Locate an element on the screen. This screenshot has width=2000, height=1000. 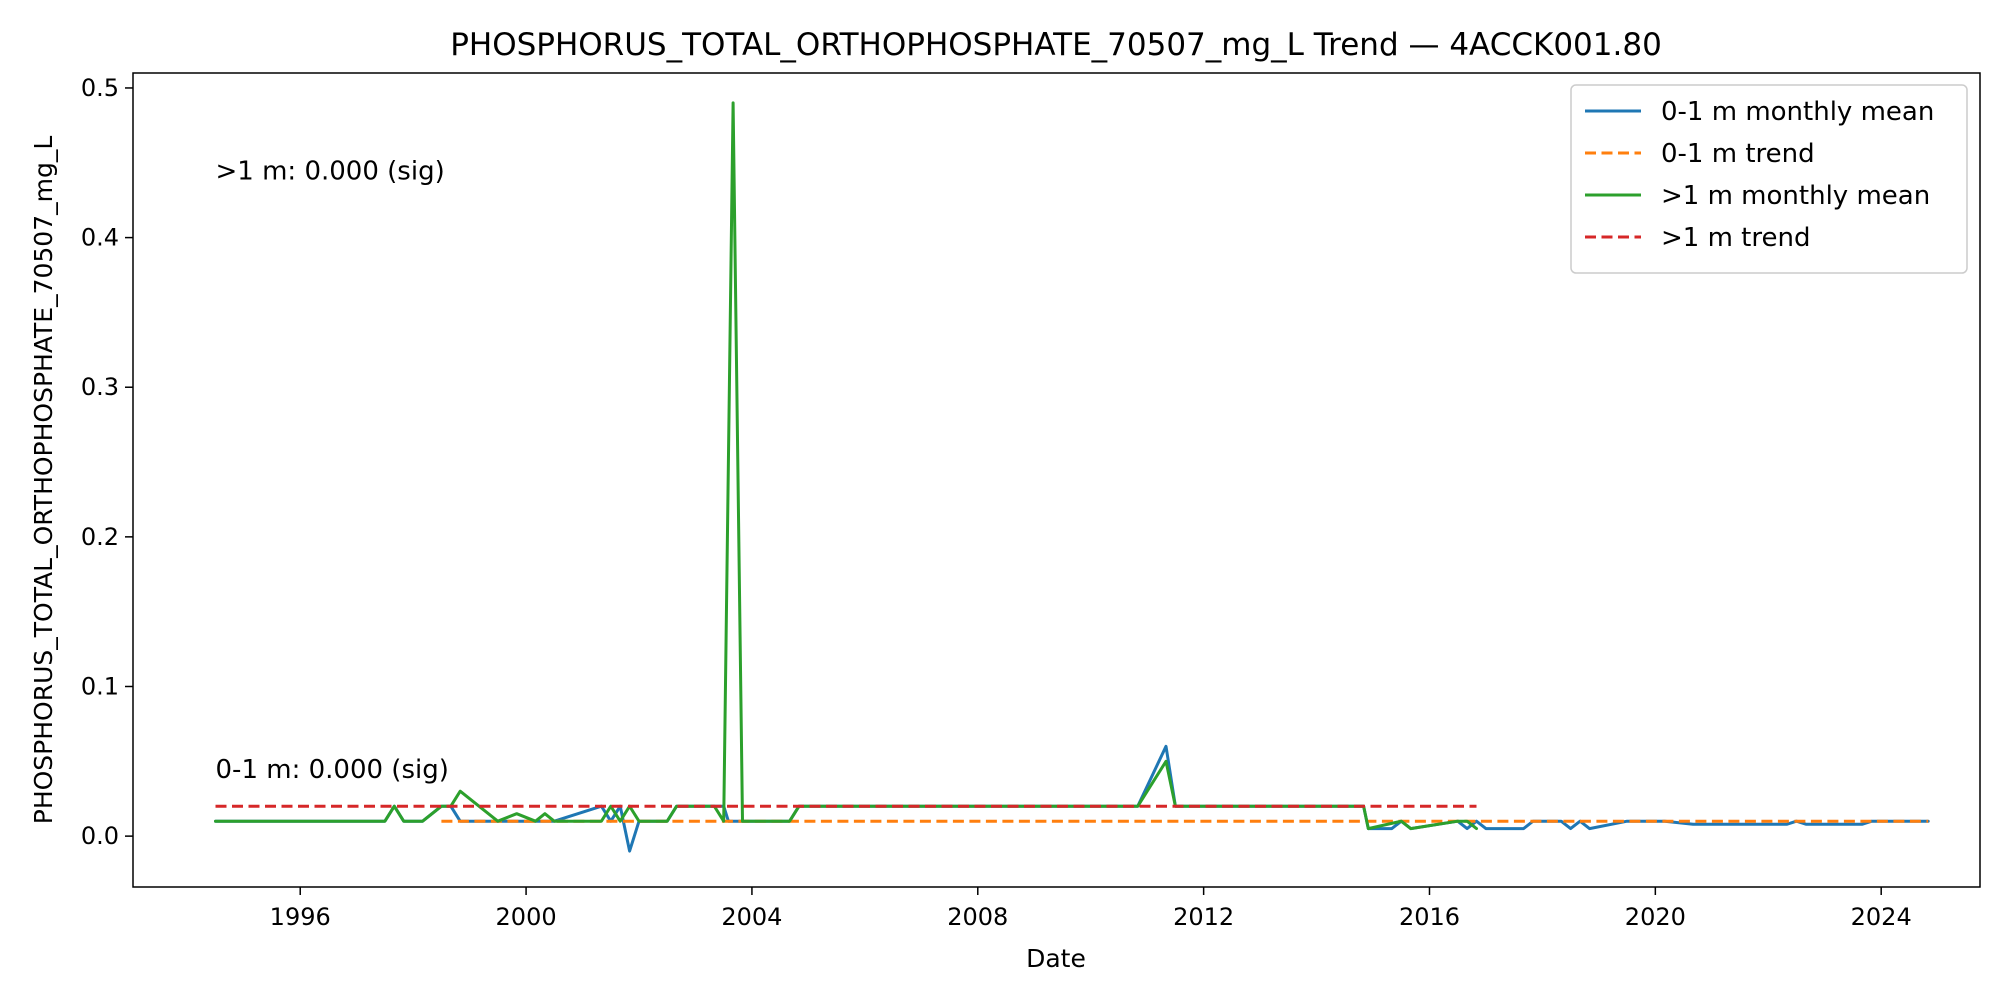
x-tick-label: 2000 is located at coordinates (526, 917).